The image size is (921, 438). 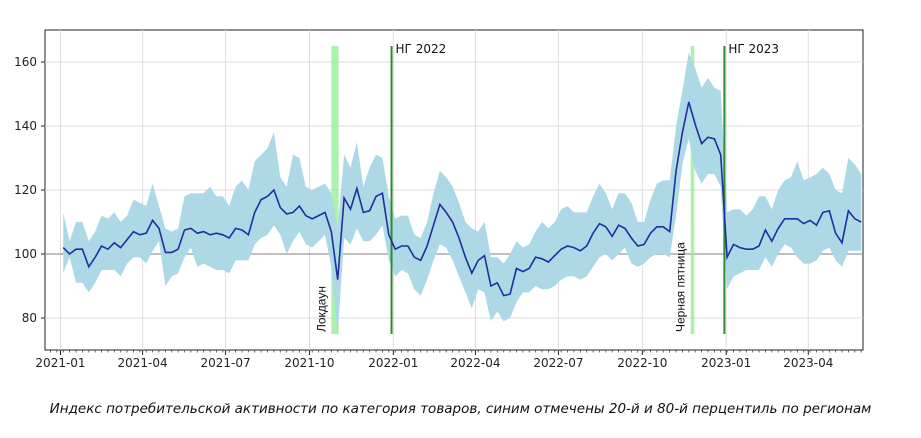 I want to click on x-tick-label: 2021-07, so click(x=225, y=363).